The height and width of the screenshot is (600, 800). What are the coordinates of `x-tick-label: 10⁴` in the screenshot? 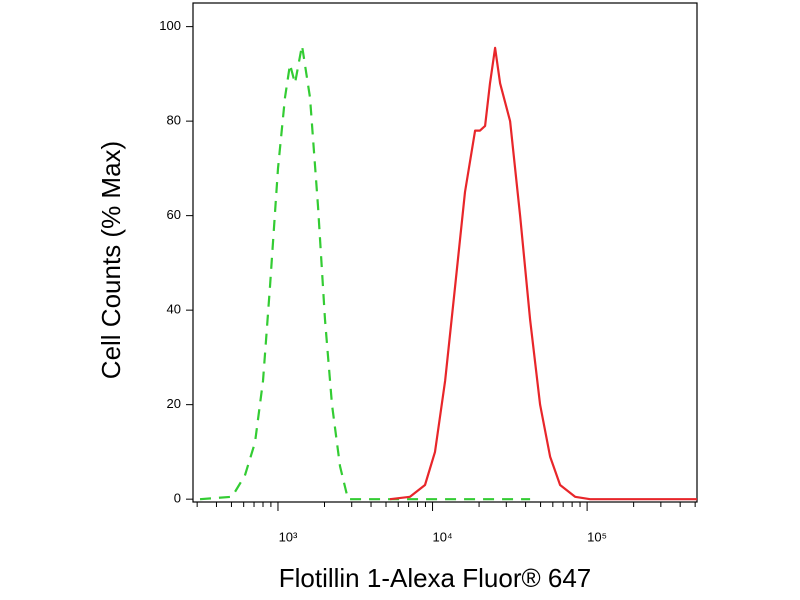 It's located at (443, 536).